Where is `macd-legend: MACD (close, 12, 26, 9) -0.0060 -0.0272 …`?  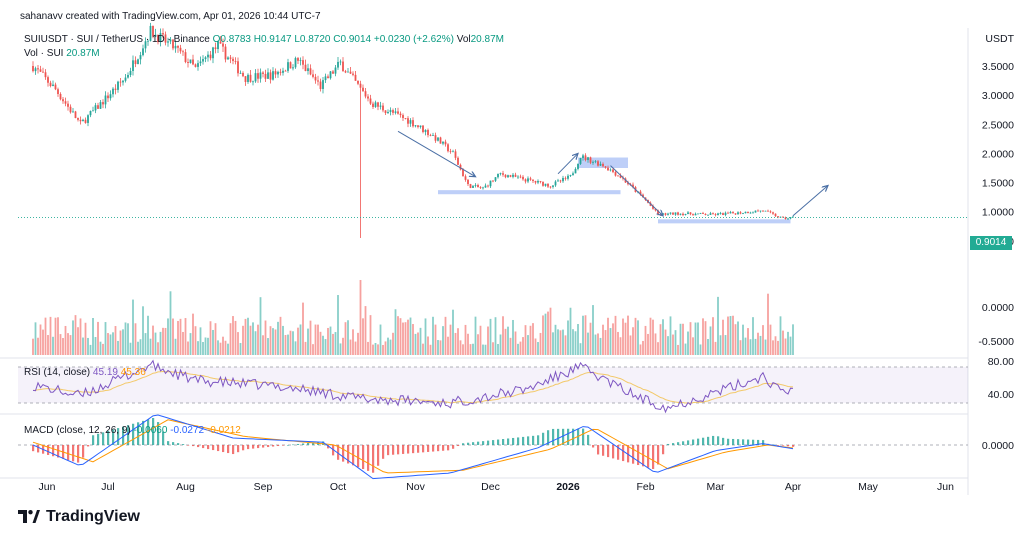 macd-legend: MACD (close, 12, 26, 9) -0.0060 -0.0272 … is located at coordinates (132, 430).